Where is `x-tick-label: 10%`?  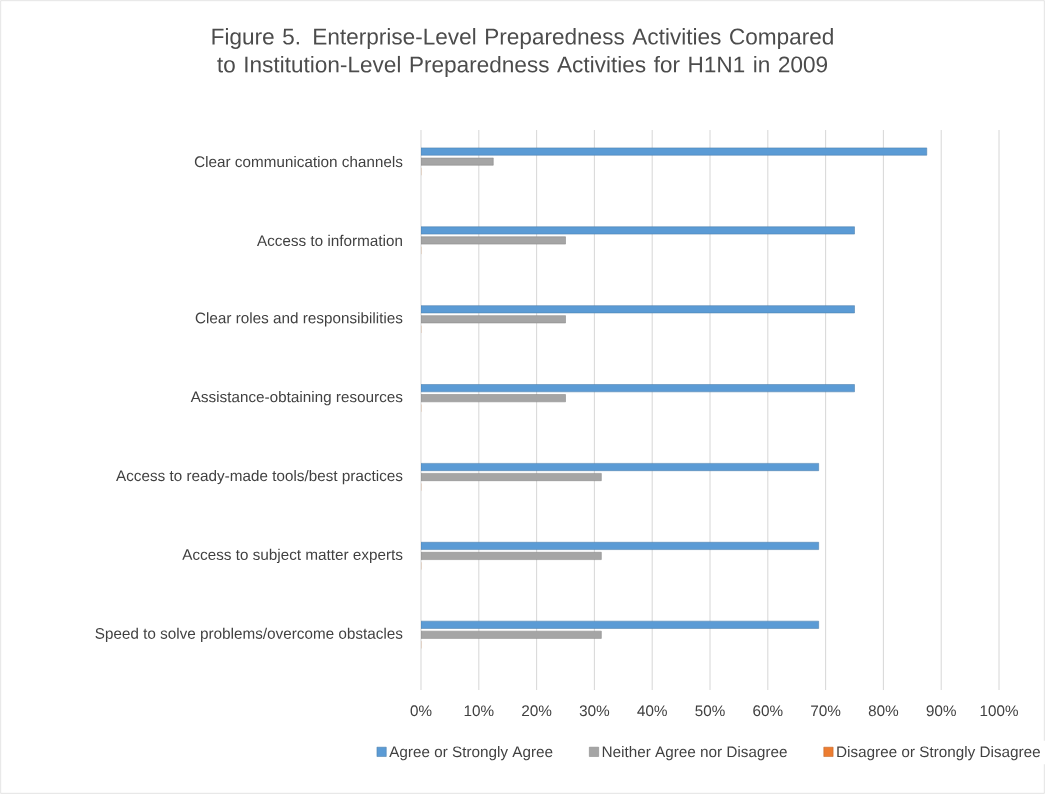 x-tick-label: 10% is located at coordinates (479, 711).